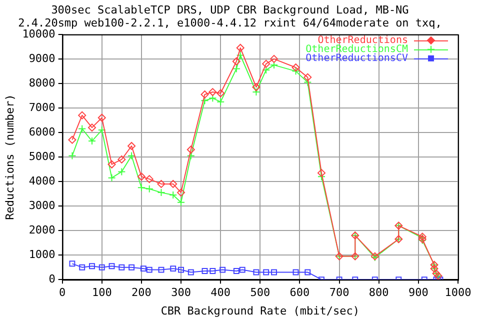 Image resolution: width=480 pixels, height=320 pixels. I want to click on x-tick-label: 500, so click(260, 293).